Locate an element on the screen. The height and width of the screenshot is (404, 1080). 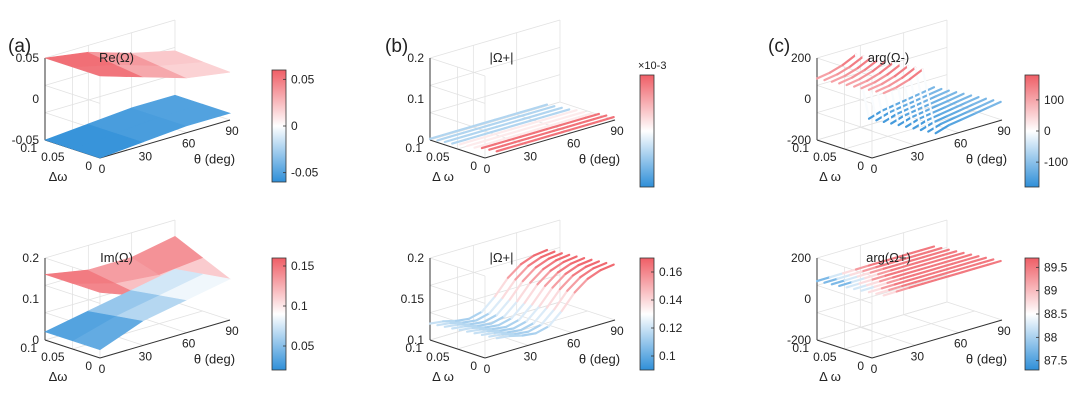
surface-patch-upper is located at coordinates (167, 58).